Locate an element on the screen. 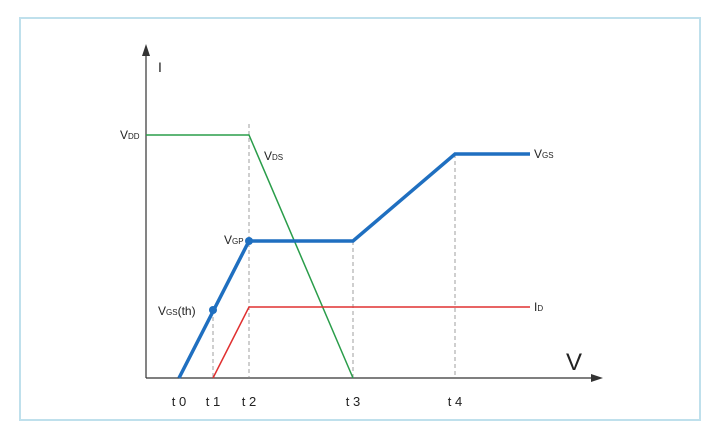 The height and width of the screenshot is (444, 720). label-main: I is located at coordinates (535, 307).